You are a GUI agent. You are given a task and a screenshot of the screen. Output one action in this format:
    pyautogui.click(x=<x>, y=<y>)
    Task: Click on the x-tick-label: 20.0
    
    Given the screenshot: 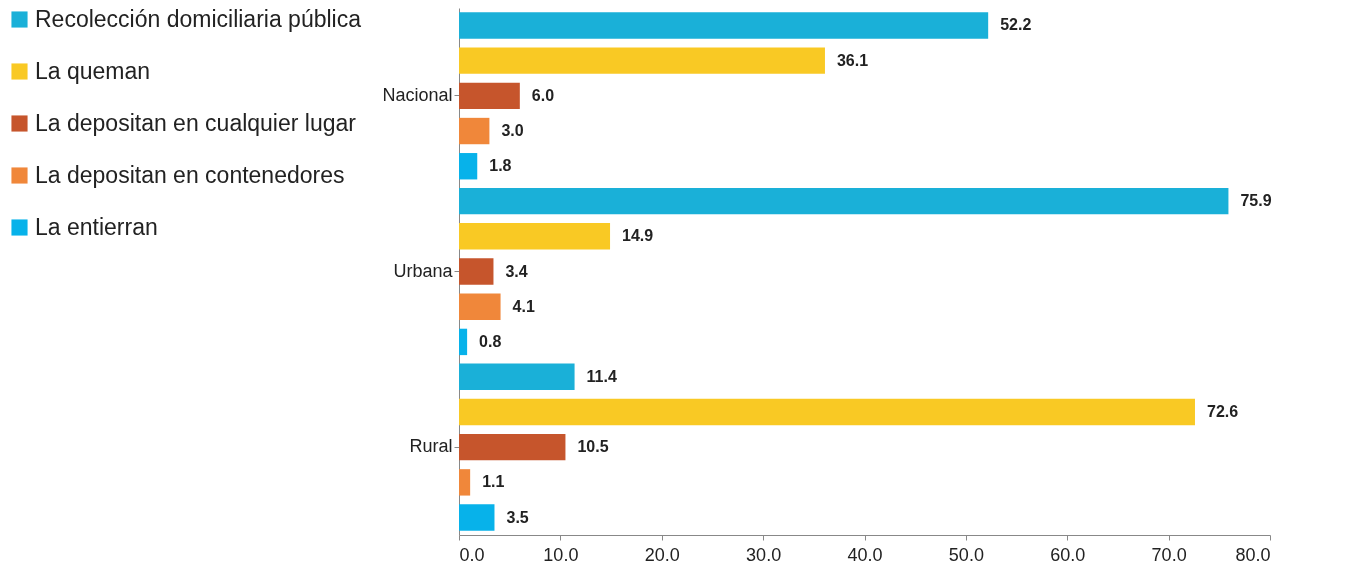 What is the action you would take?
    pyautogui.click(x=662, y=554)
    